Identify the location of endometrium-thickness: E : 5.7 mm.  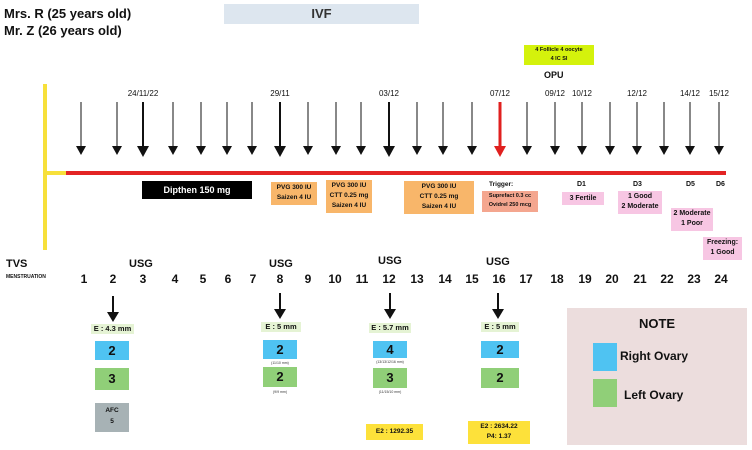
(390, 328).